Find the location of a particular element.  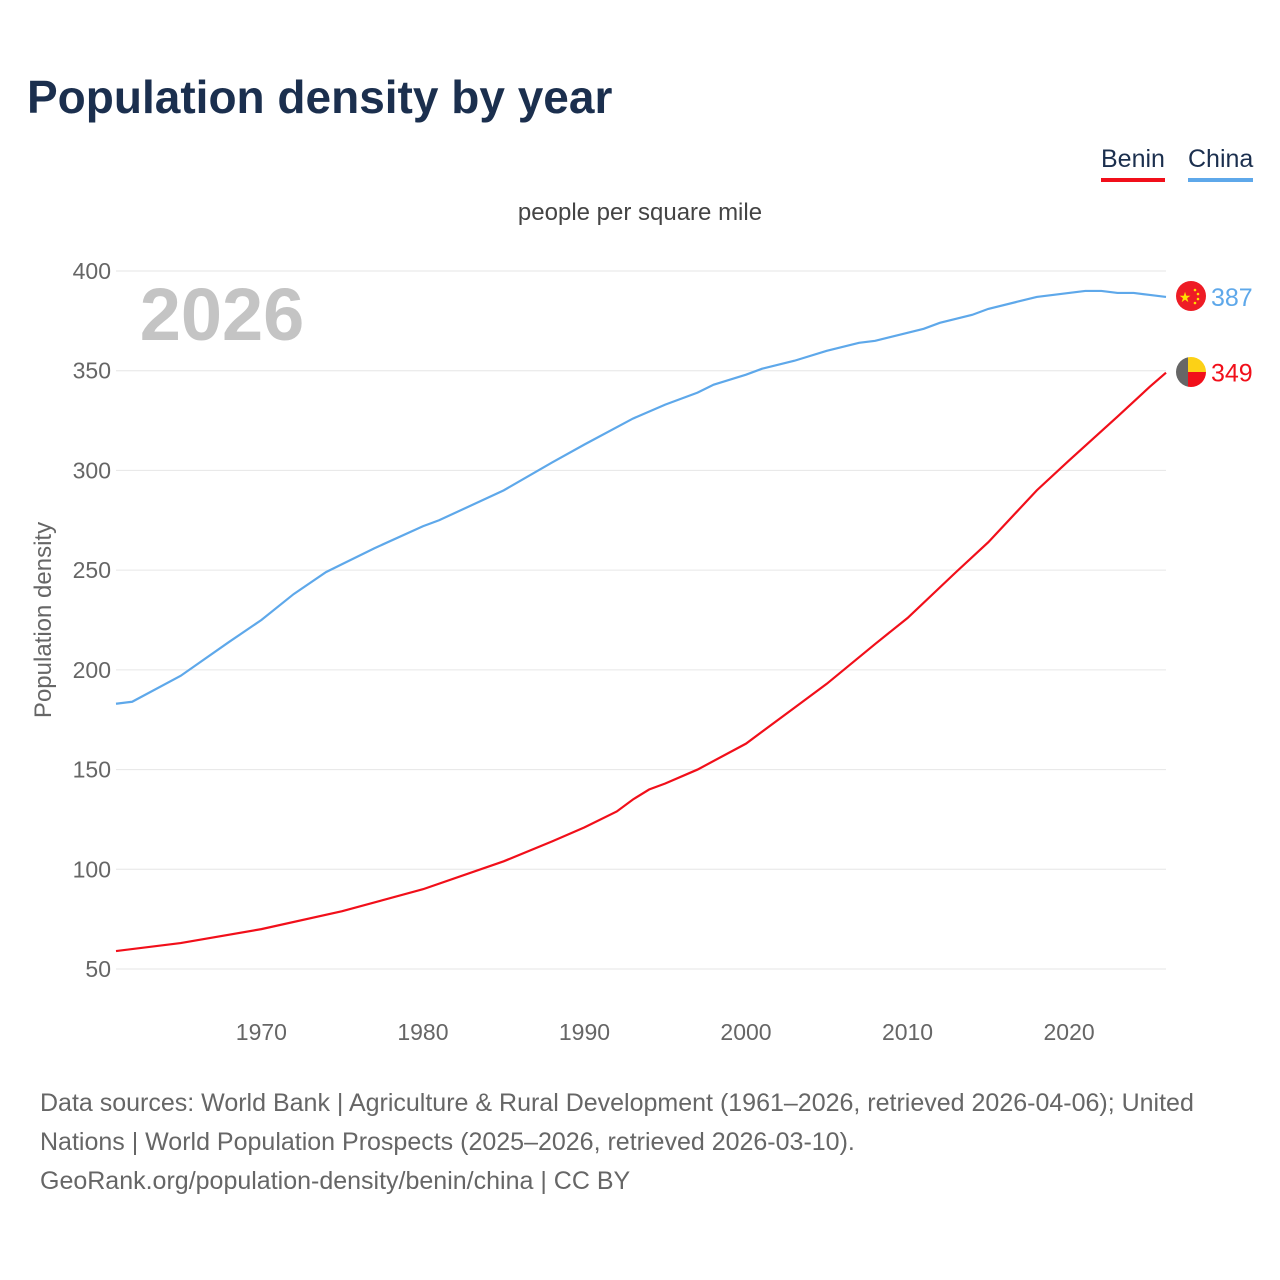

y-tick-label: 200 is located at coordinates (92, 670).